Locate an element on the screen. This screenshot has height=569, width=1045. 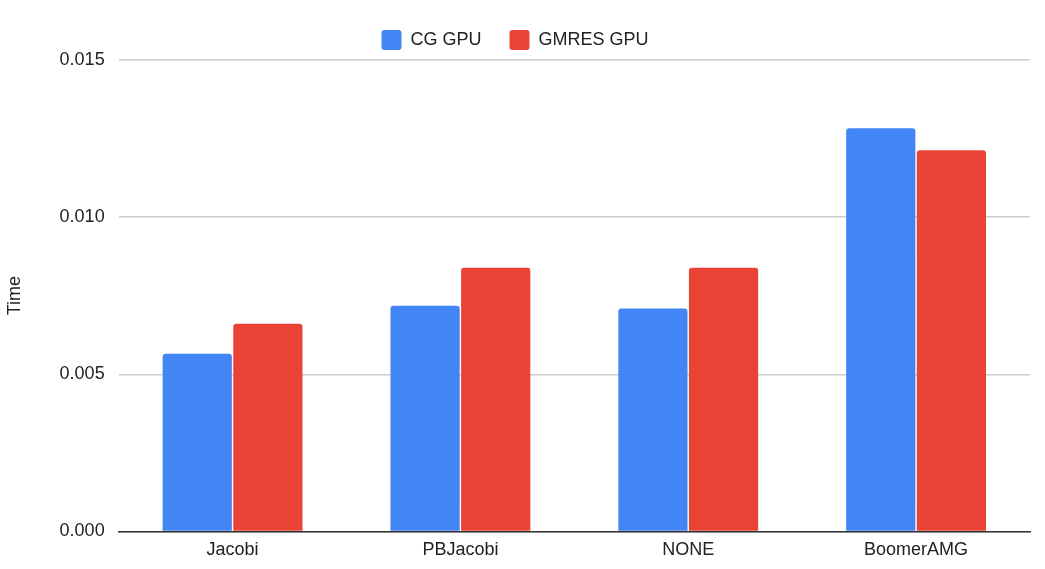
y-tick-label: 0.010 is located at coordinates (82, 216).